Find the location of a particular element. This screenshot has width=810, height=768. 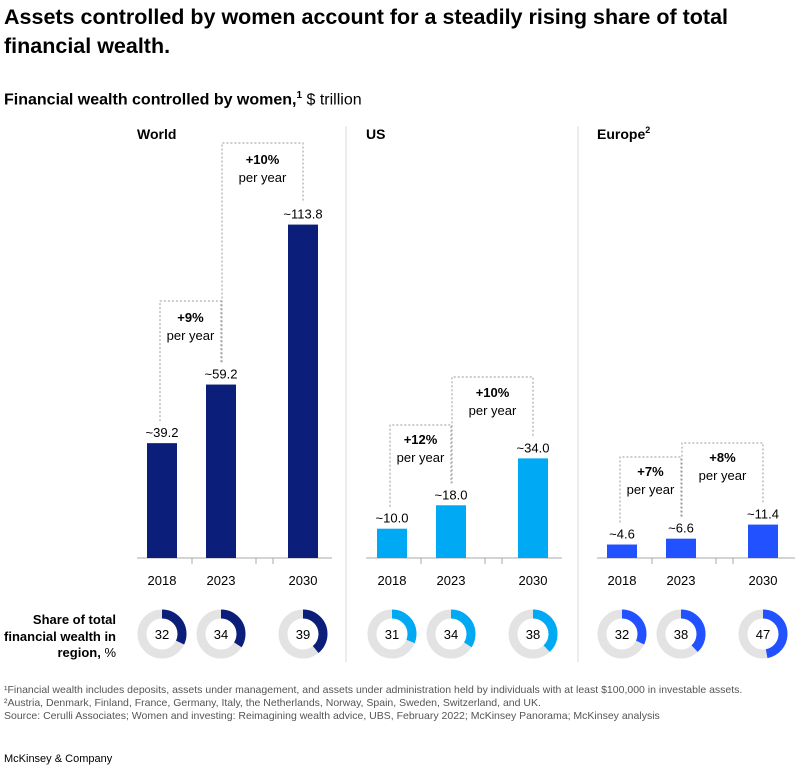

bar-value-label: ~4.6 is located at coordinates (622, 534).